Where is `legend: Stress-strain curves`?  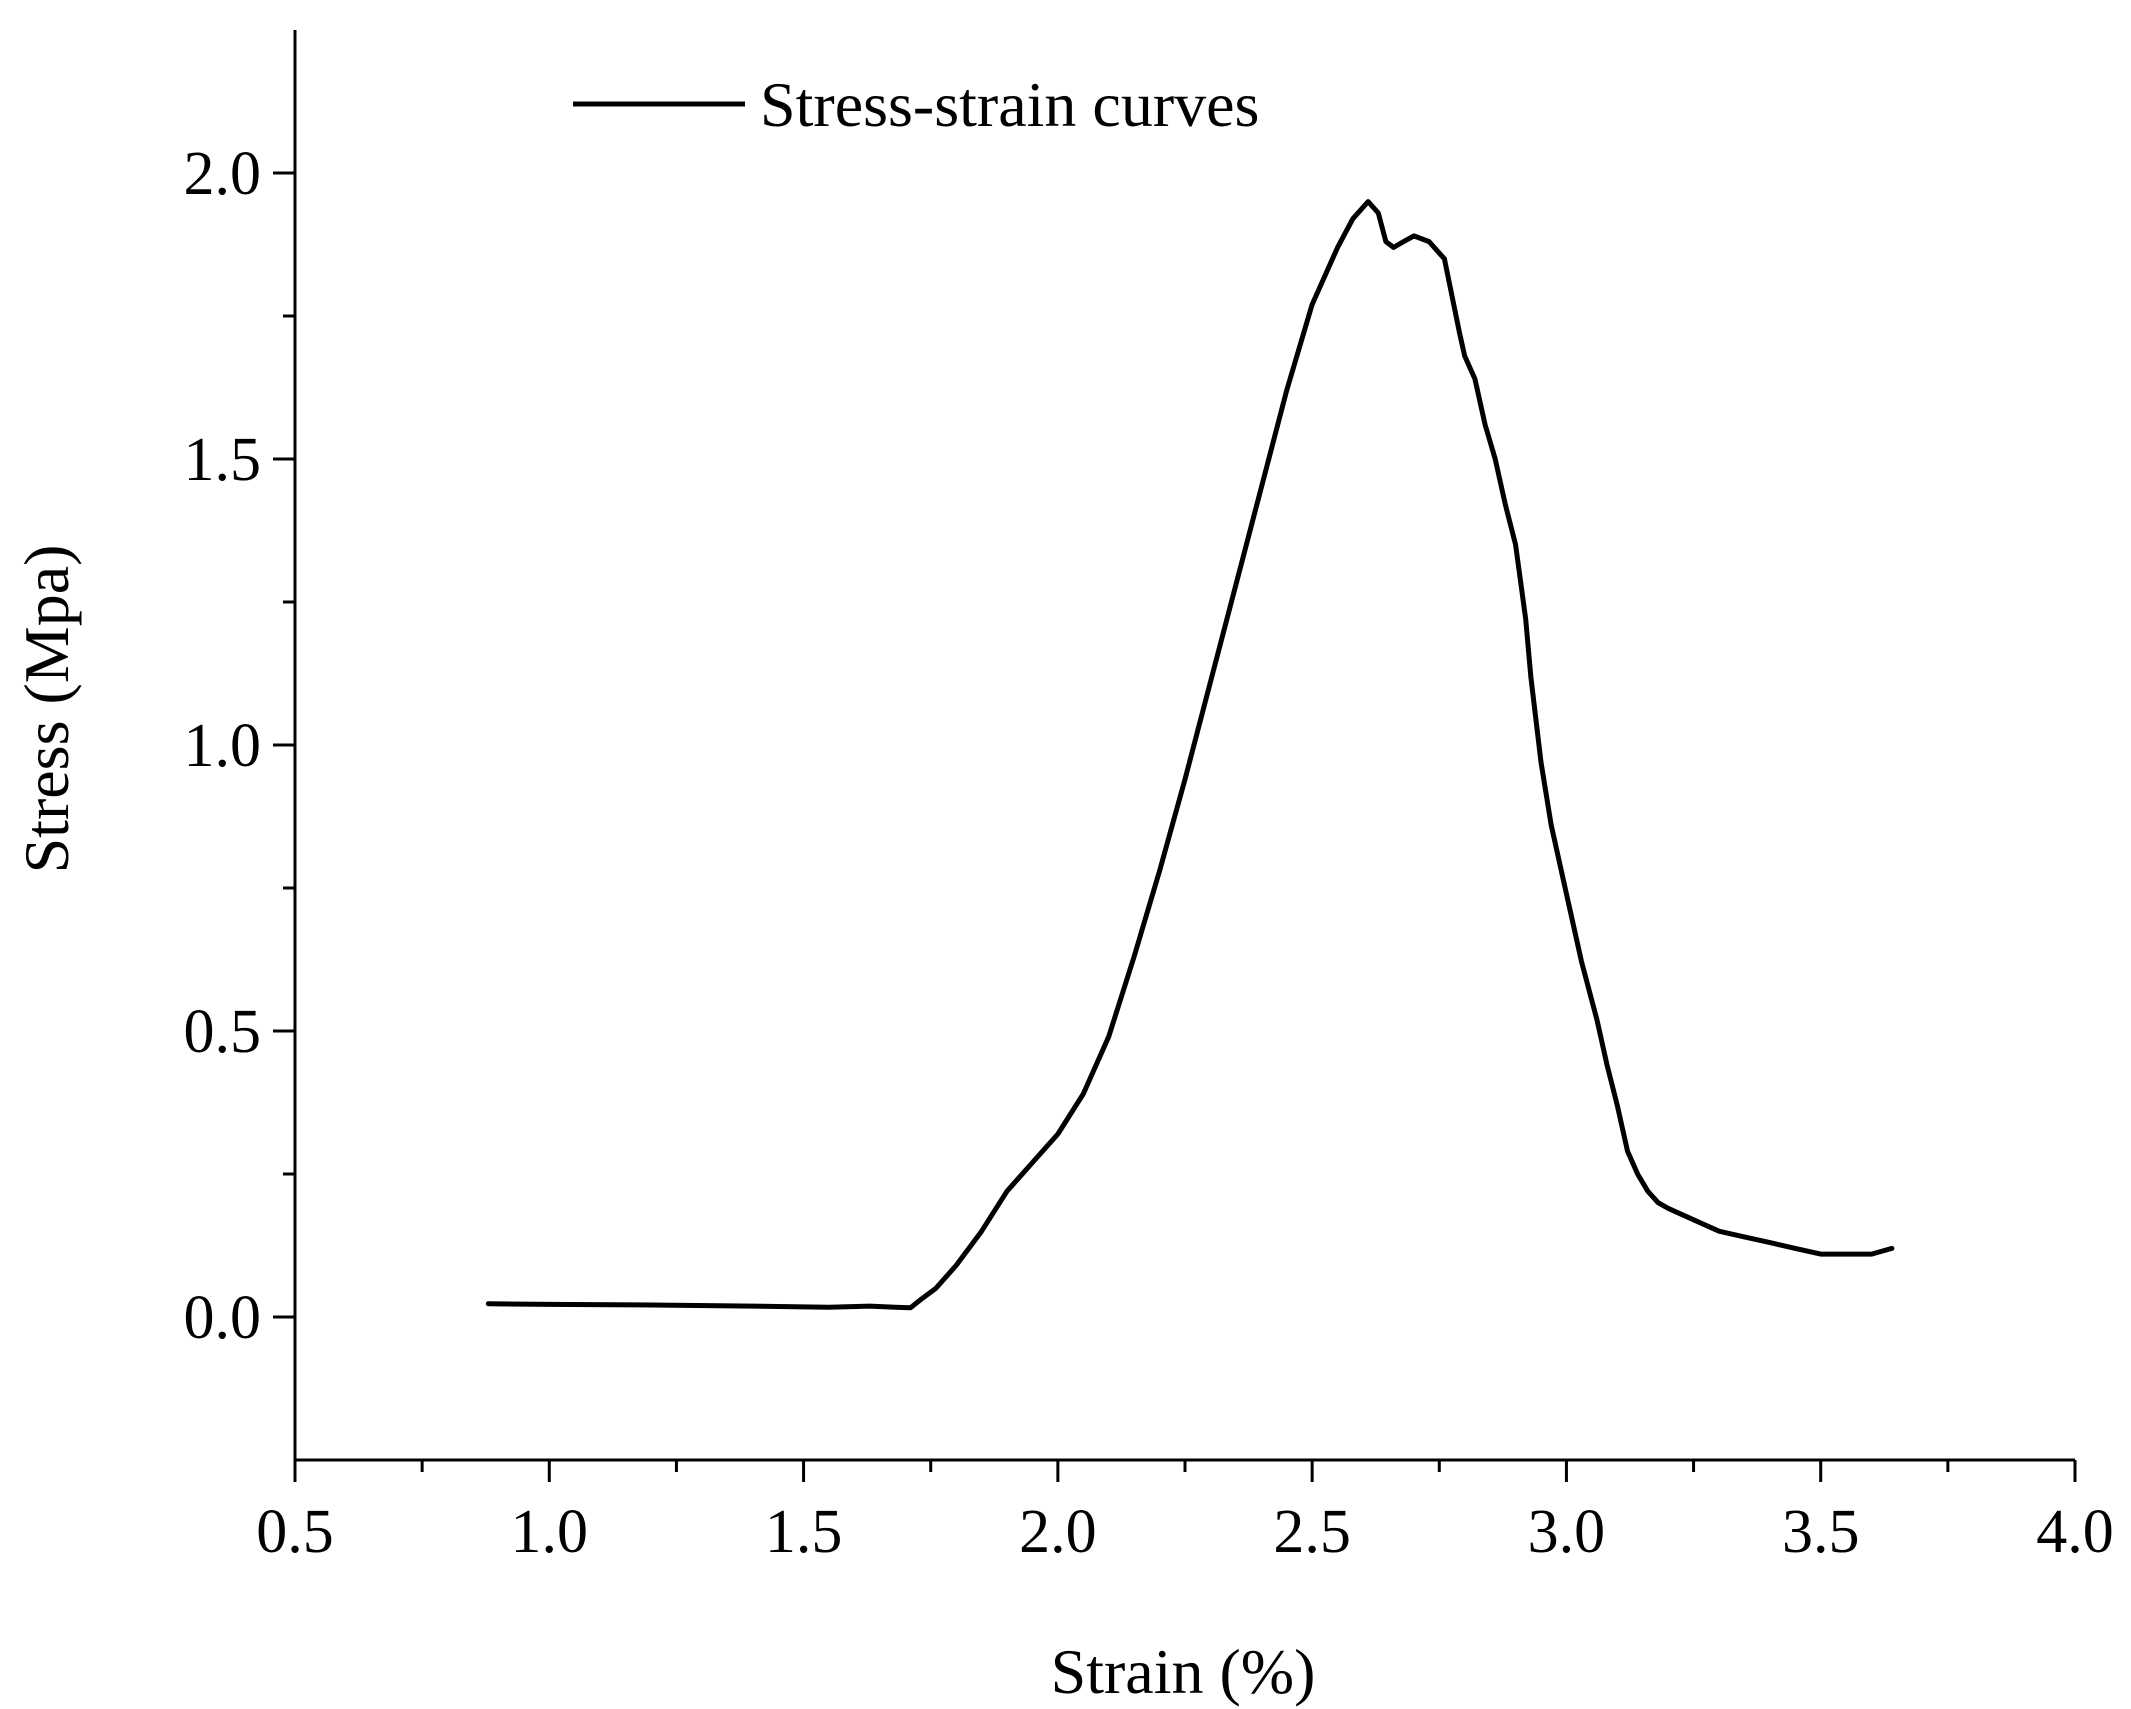 legend: Stress-strain curves is located at coordinates (916, 104).